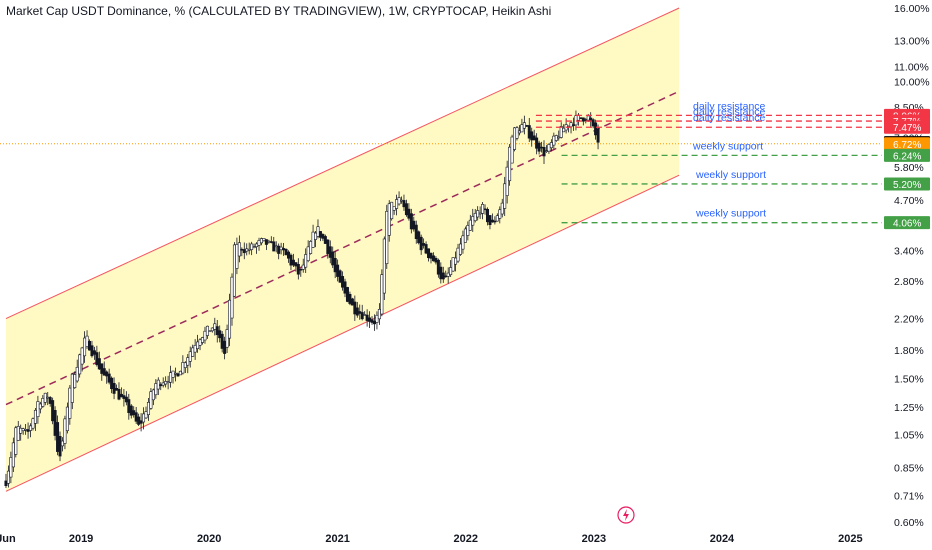  Describe the element at coordinates (722, 539) in the screenshot. I see `x-tick-label: 2024` at that location.